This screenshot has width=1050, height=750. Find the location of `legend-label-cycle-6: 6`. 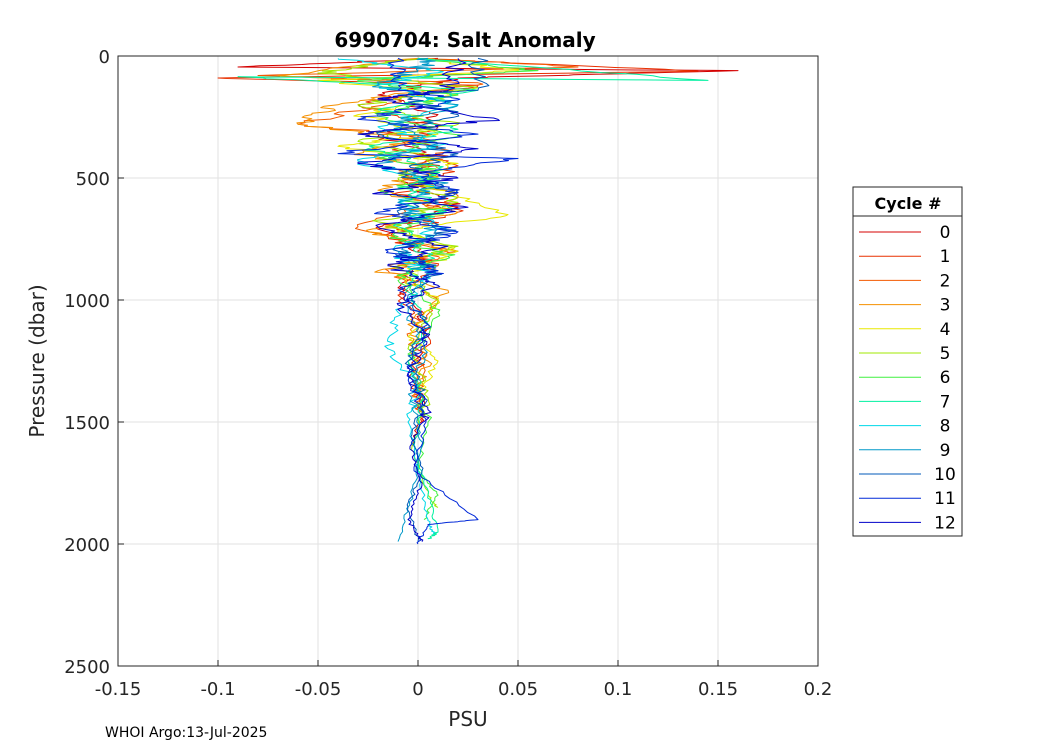

legend-label-cycle-6: 6 is located at coordinates (945, 378).